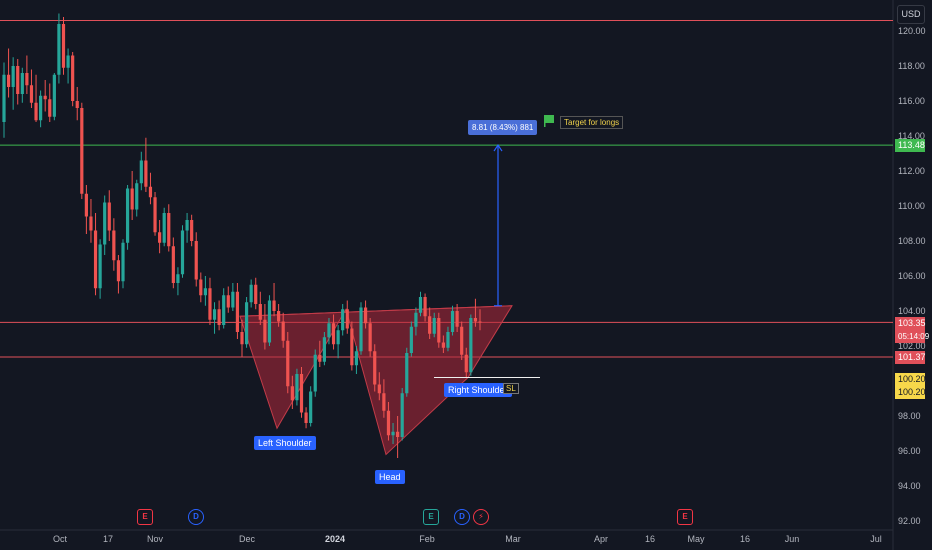 This screenshot has height=550, width=932. What do you see at coordinates (592, 122) in the screenshot?
I see `target-label: Target for longs` at bounding box center [592, 122].